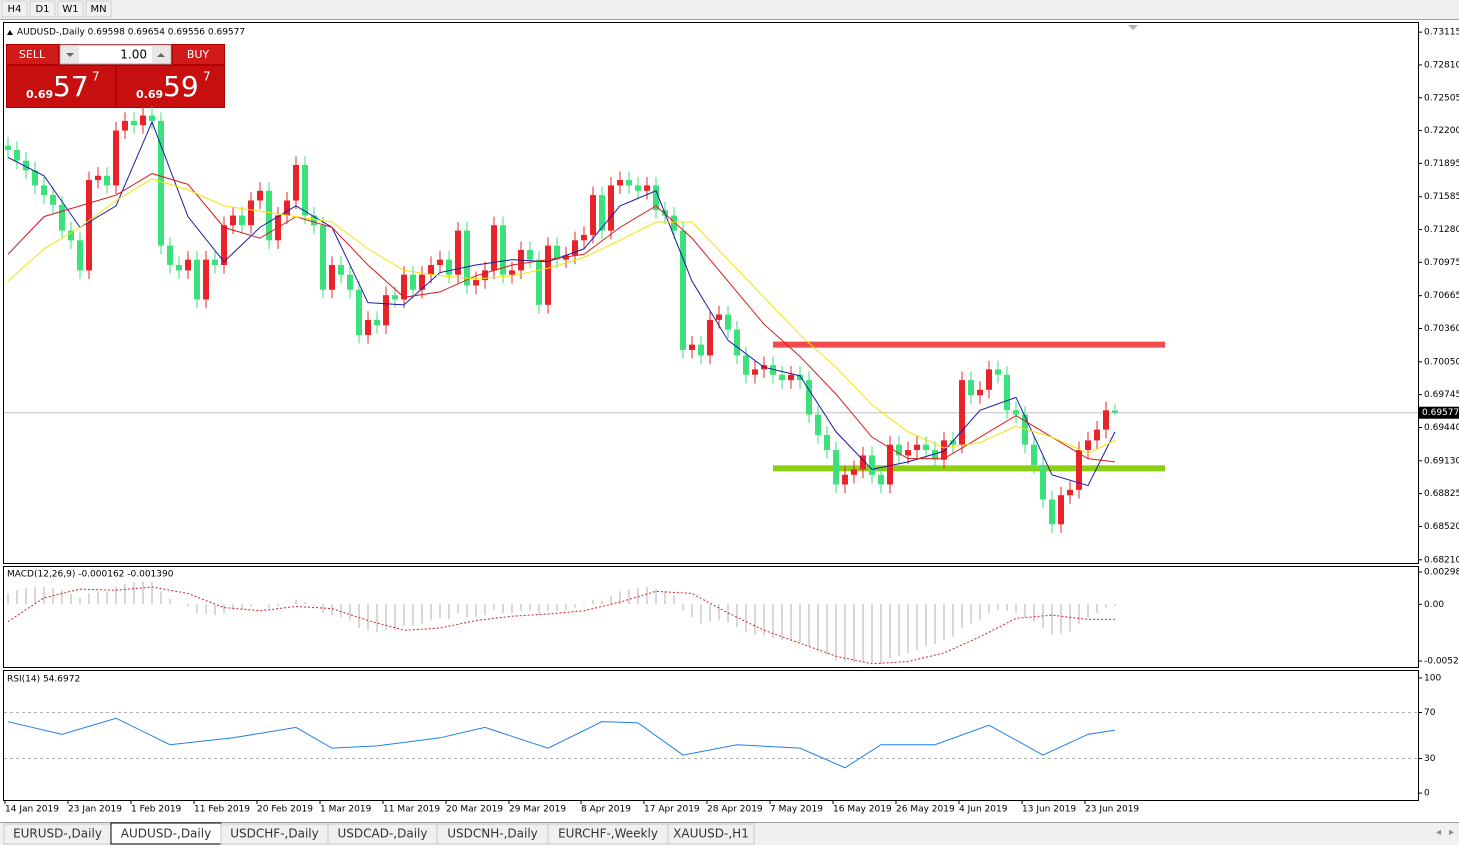 Image resolution: width=1459 pixels, height=849 pixels. What do you see at coordinates (711, 735) in the screenshot?
I see `rsi-panel` at bounding box center [711, 735].